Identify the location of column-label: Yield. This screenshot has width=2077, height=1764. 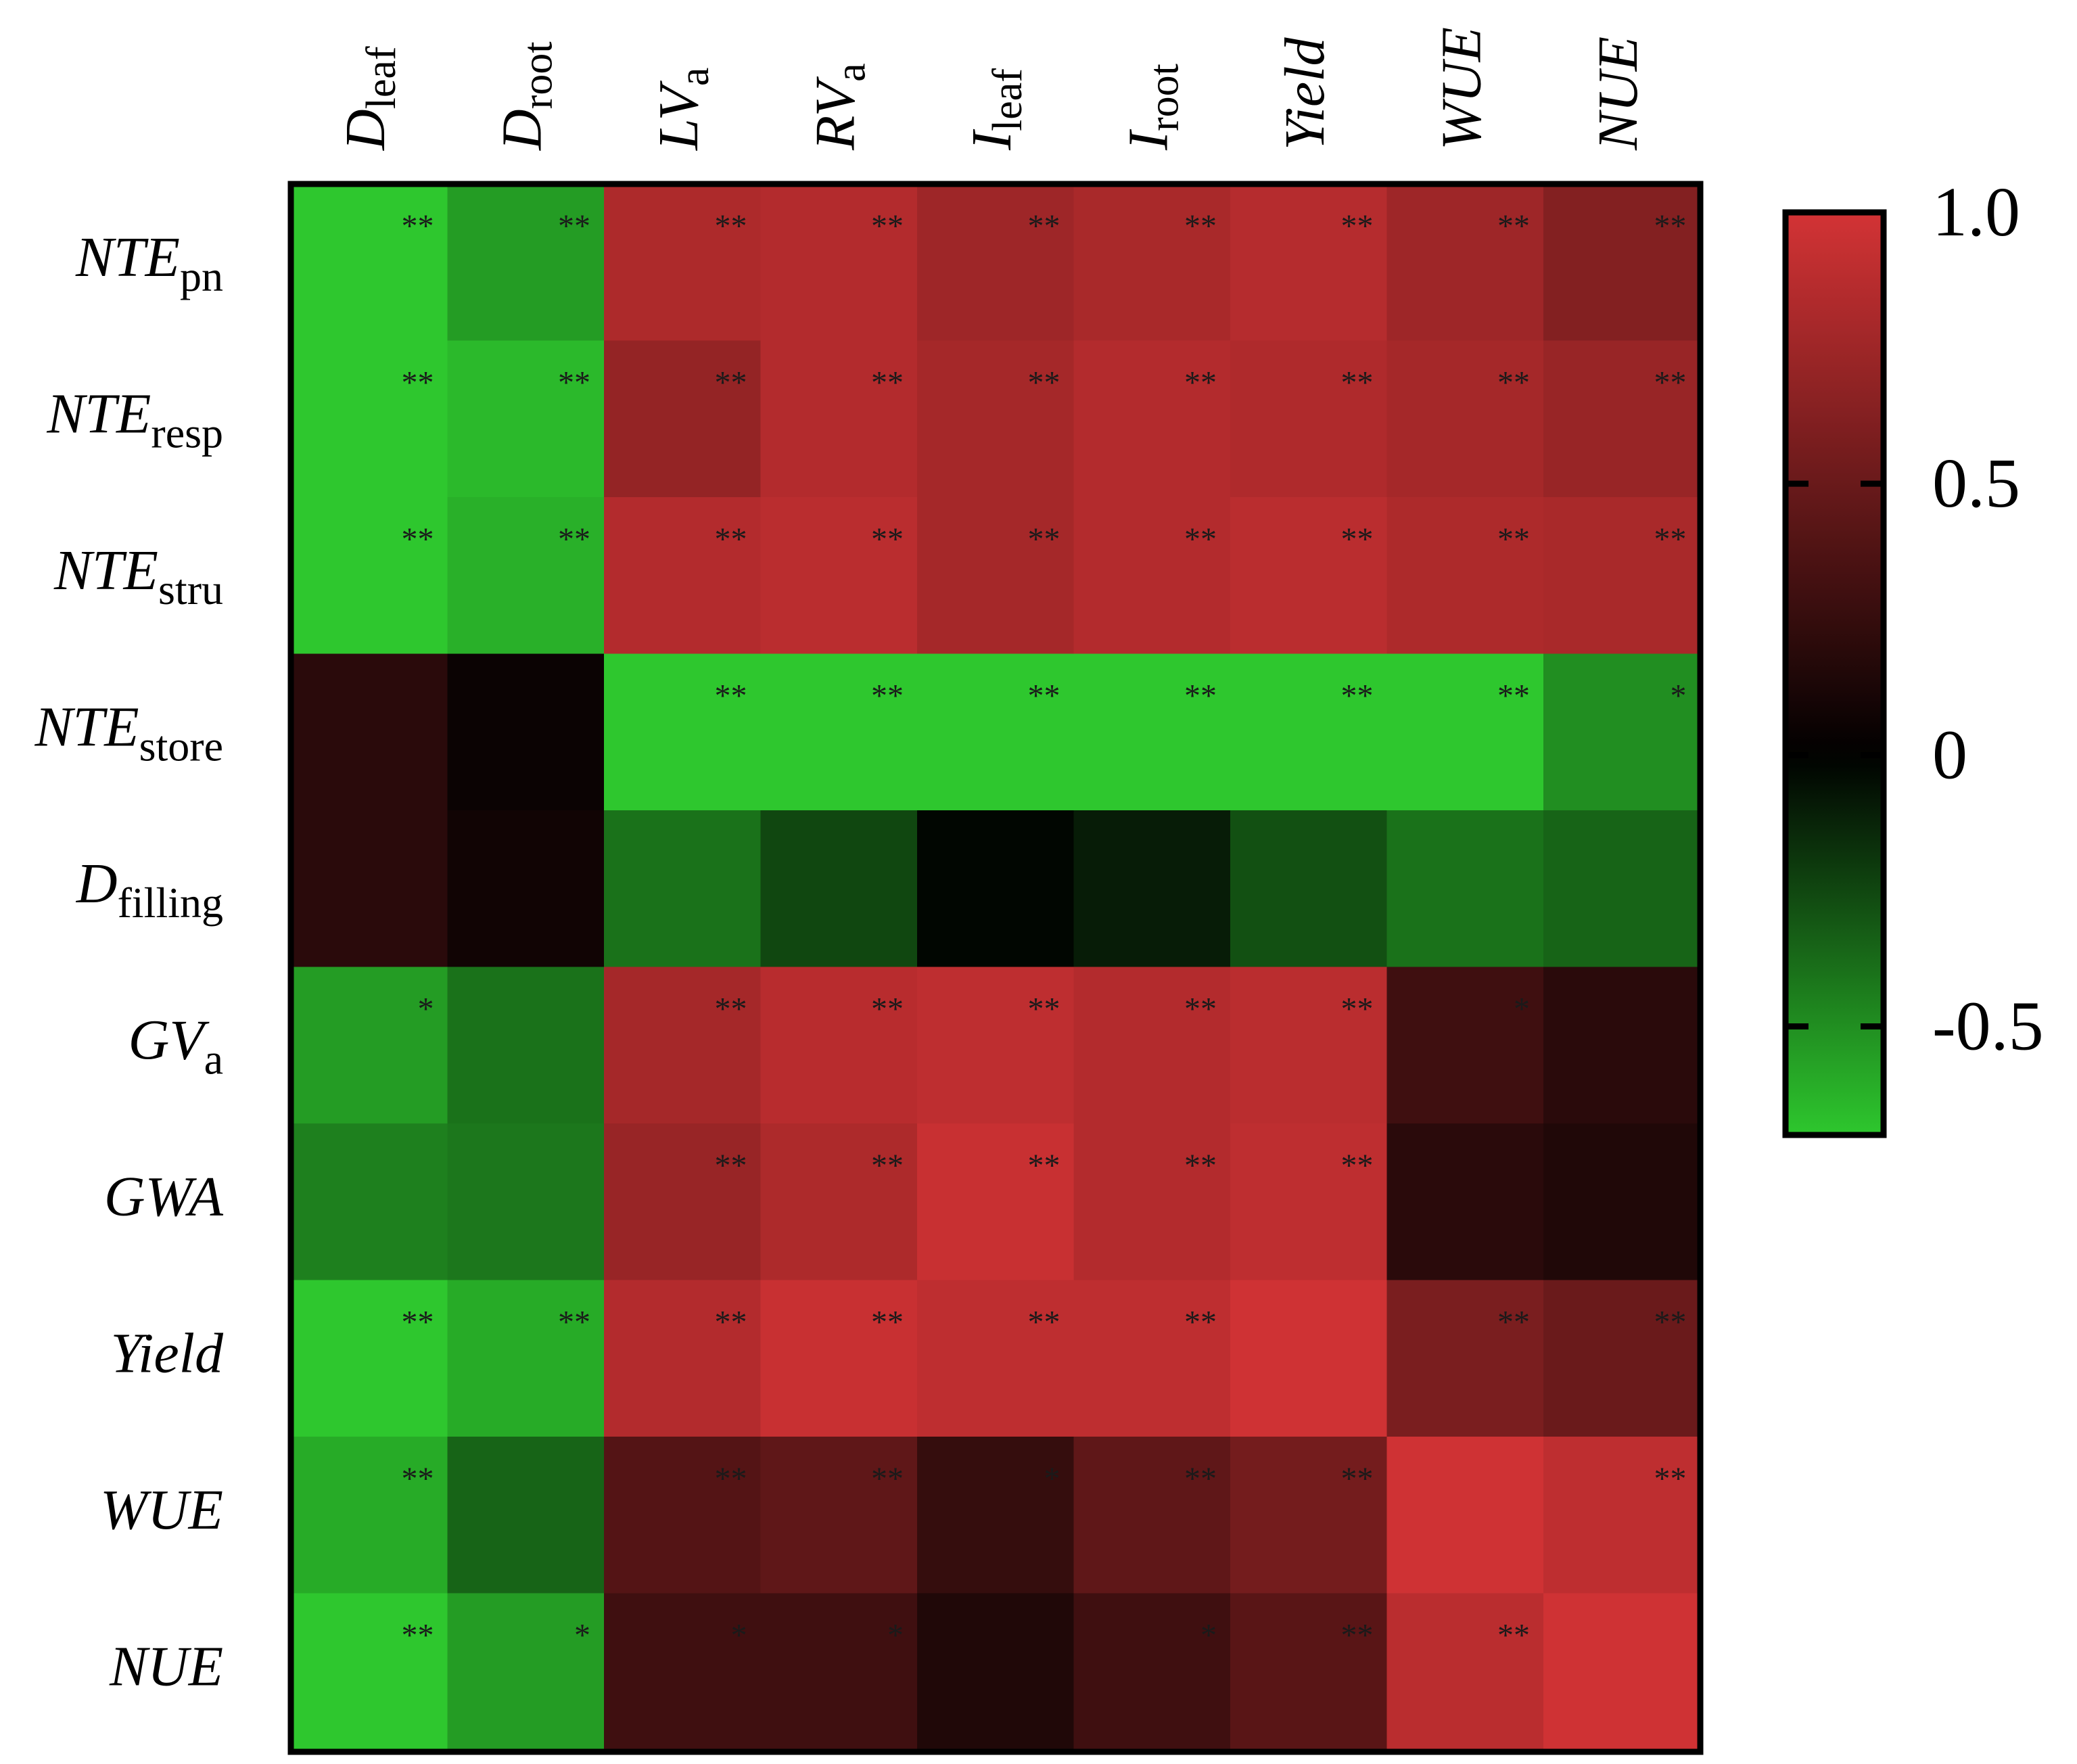
(1305, 93).